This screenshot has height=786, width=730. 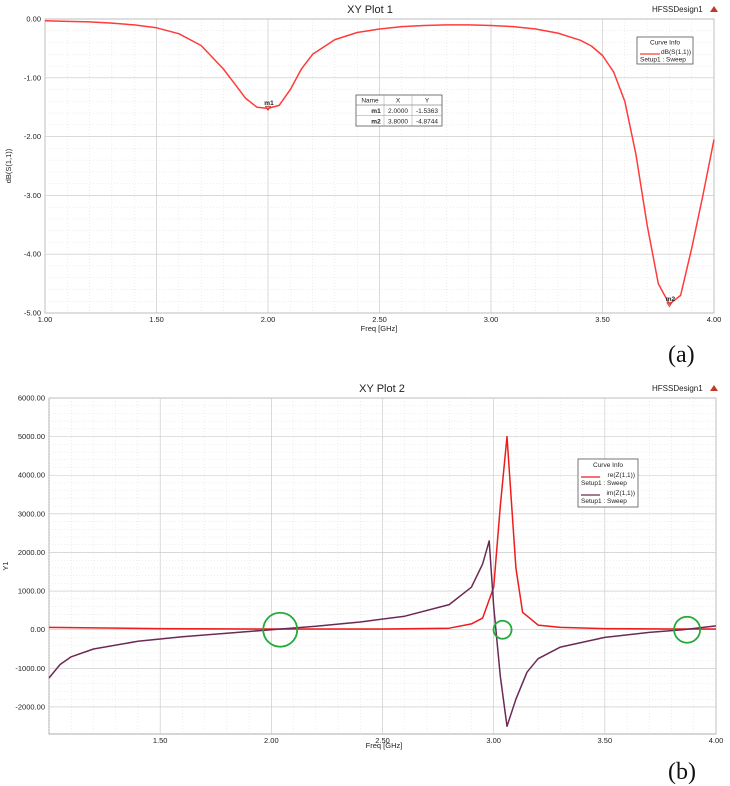 I want to click on marker-table-m1-y: -1.5363, so click(x=427, y=111).